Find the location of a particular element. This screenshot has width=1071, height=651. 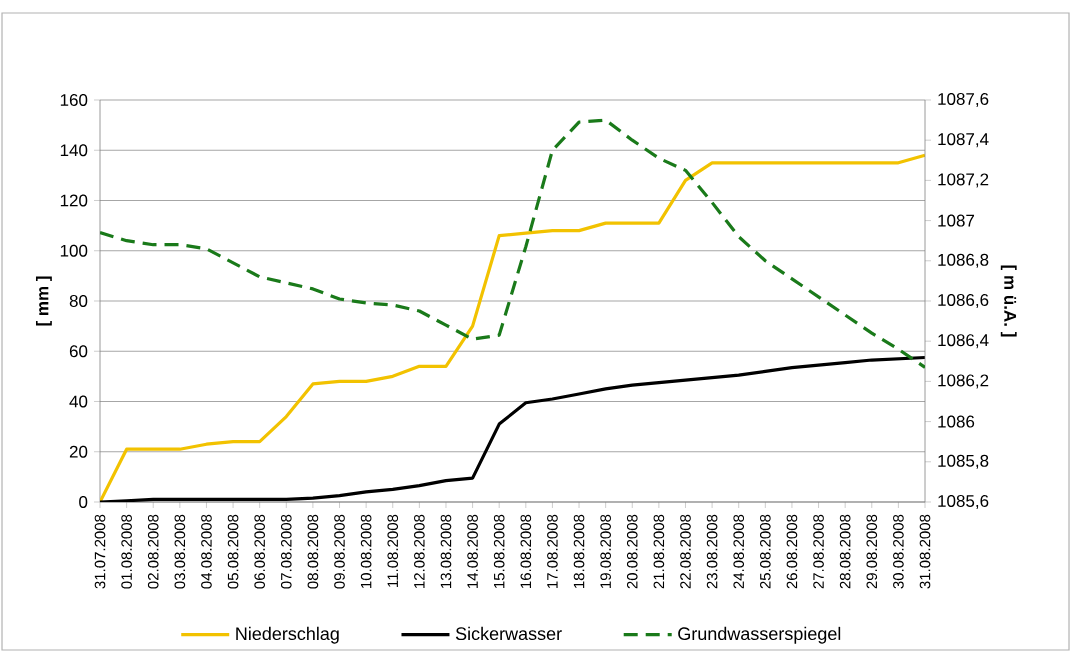

x-tick-label: 13.08.2008 is located at coordinates (446, 551).